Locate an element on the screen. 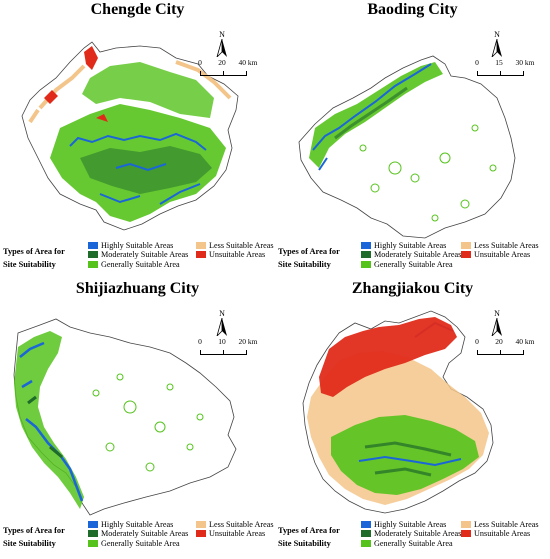 Image resolution: width=550 pixels, height=559 pixels. scale-bar: 0 15 30 km is located at coordinates (506, 69).